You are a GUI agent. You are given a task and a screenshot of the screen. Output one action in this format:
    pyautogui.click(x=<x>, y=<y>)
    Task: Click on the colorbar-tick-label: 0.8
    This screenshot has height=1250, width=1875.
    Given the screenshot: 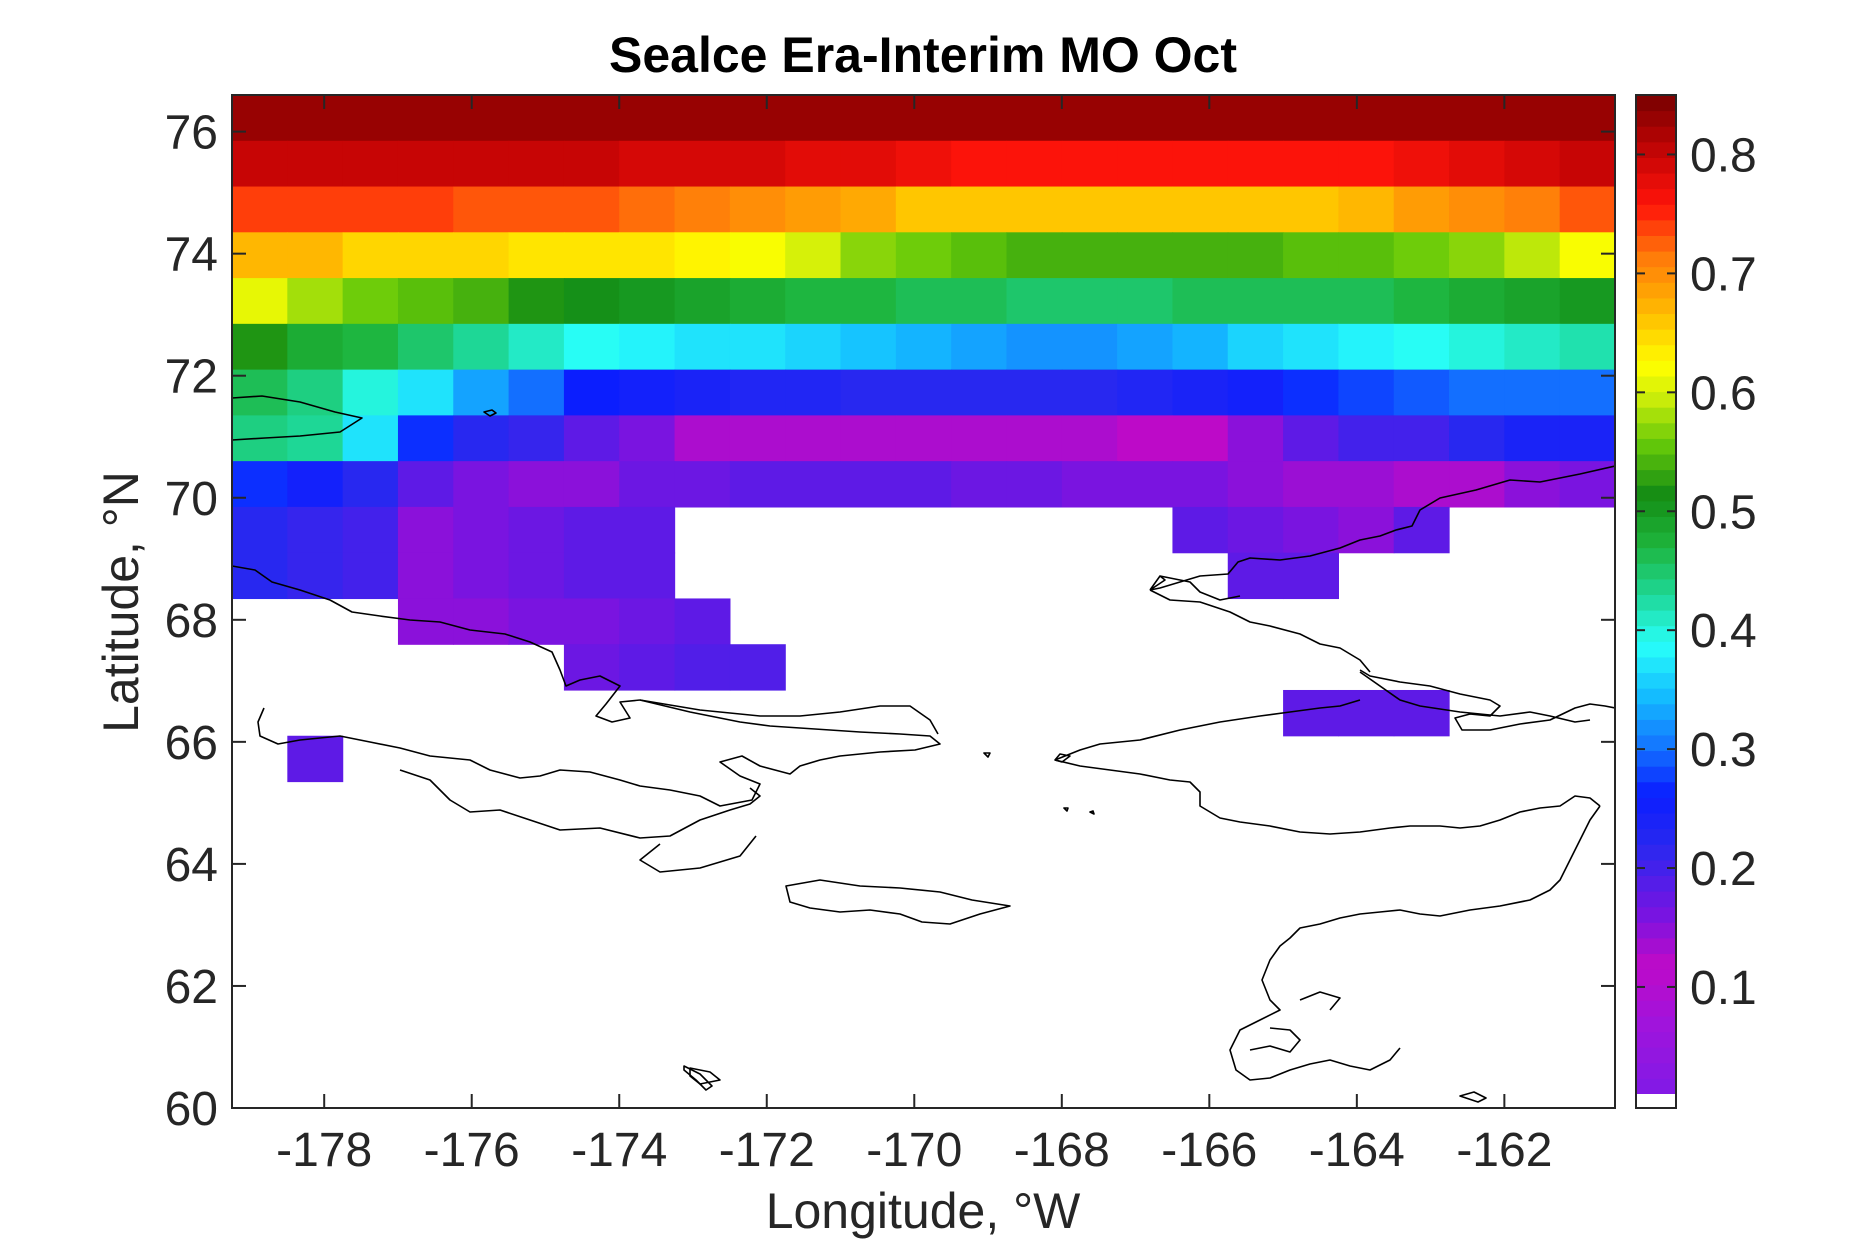 What is the action you would take?
    pyautogui.click(x=1723, y=155)
    